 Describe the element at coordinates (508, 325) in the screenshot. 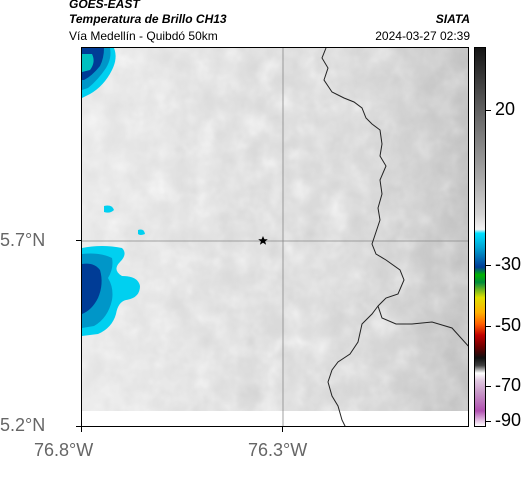

I see `colorbar-label-neg50: -50` at that location.